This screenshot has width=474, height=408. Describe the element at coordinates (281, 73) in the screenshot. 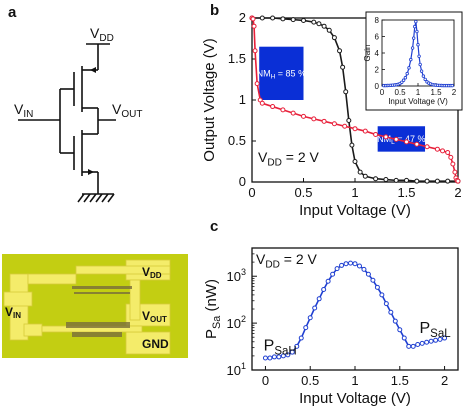

I see `noise-margin-box` at that location.